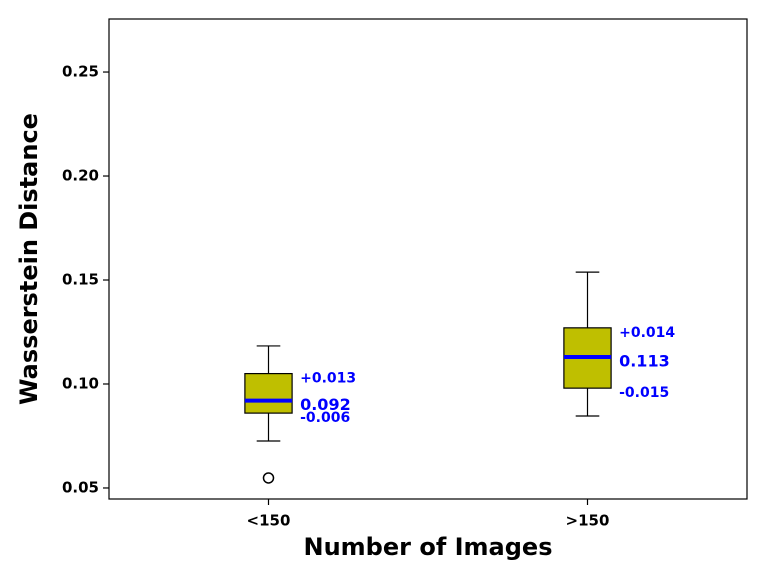 The height and width of the screenshot is (581, 766). Describe the element at coordinates (268, 393) in the screenshot. I see `box` at that location.